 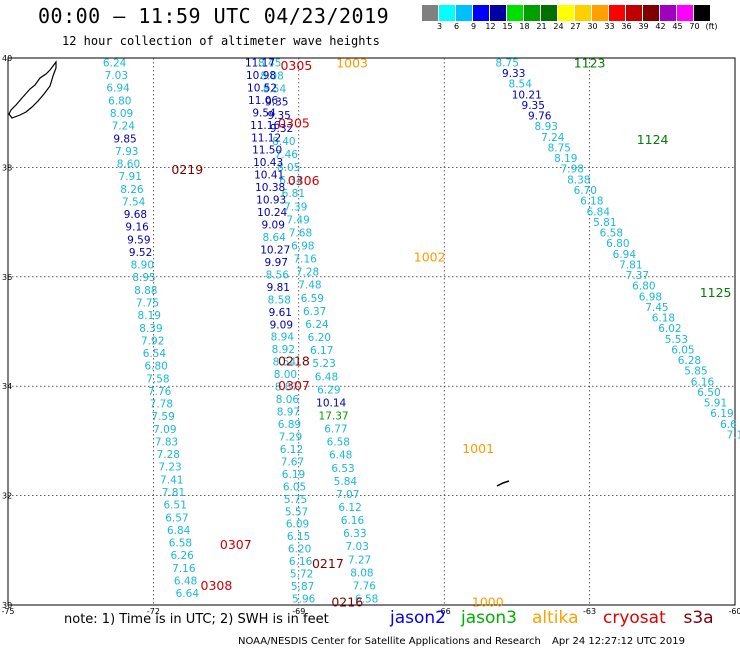 I want to click on wave-height-value: 6.20, so click(x=299, y=550).